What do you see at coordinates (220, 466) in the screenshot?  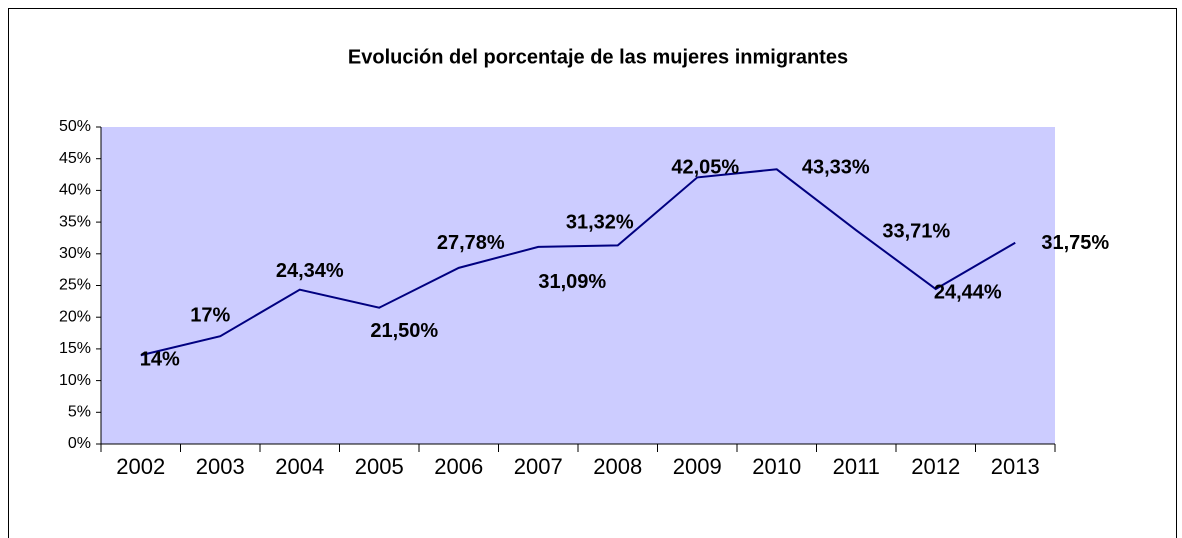 I see `x-tick-label: 2003` at bounding box center [220, 466].